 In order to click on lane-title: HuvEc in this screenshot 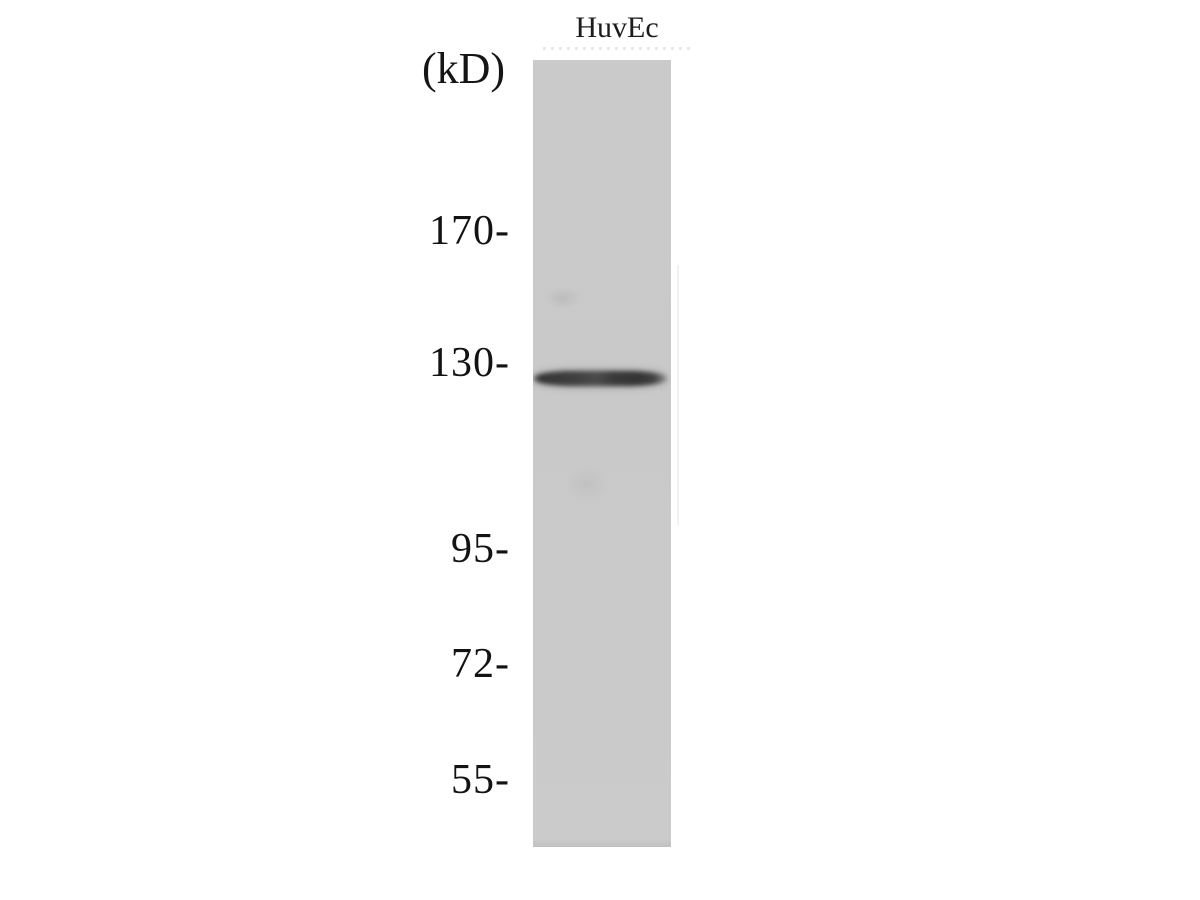, I will do `click(617, 27)`.